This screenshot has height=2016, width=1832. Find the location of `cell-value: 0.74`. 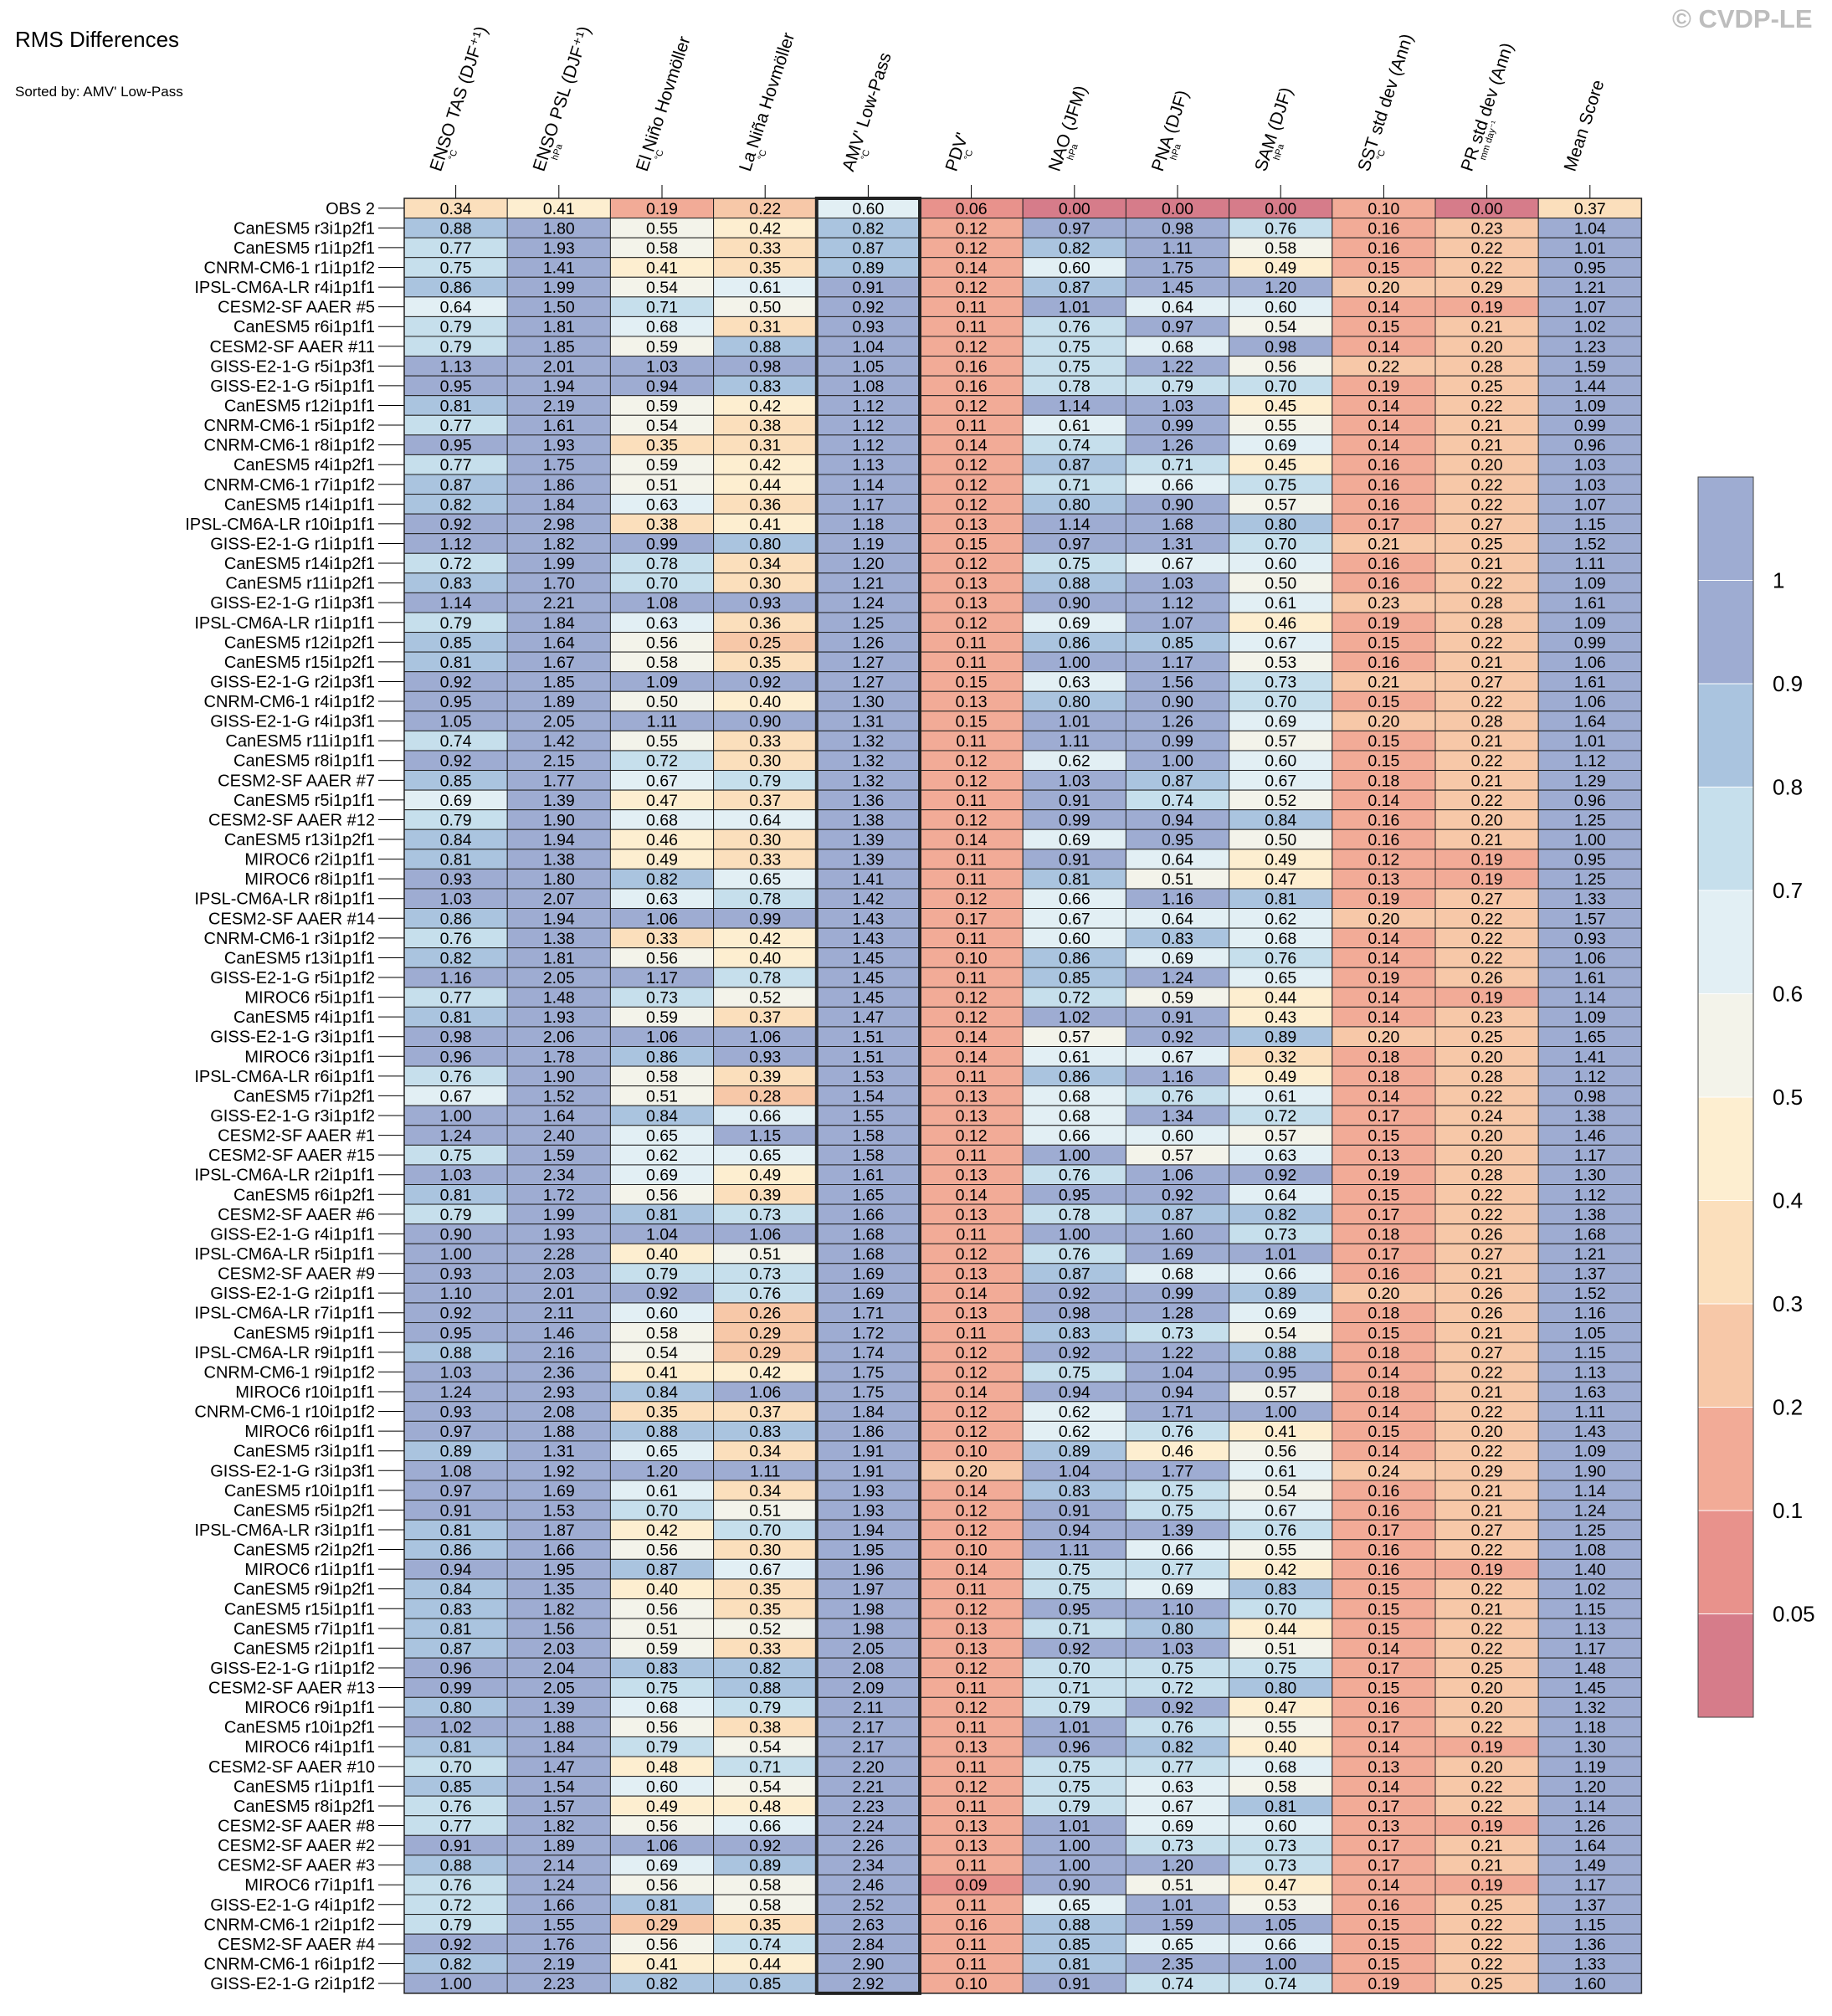

cell-value: 0.74 is located at coordinates (1074, 446).